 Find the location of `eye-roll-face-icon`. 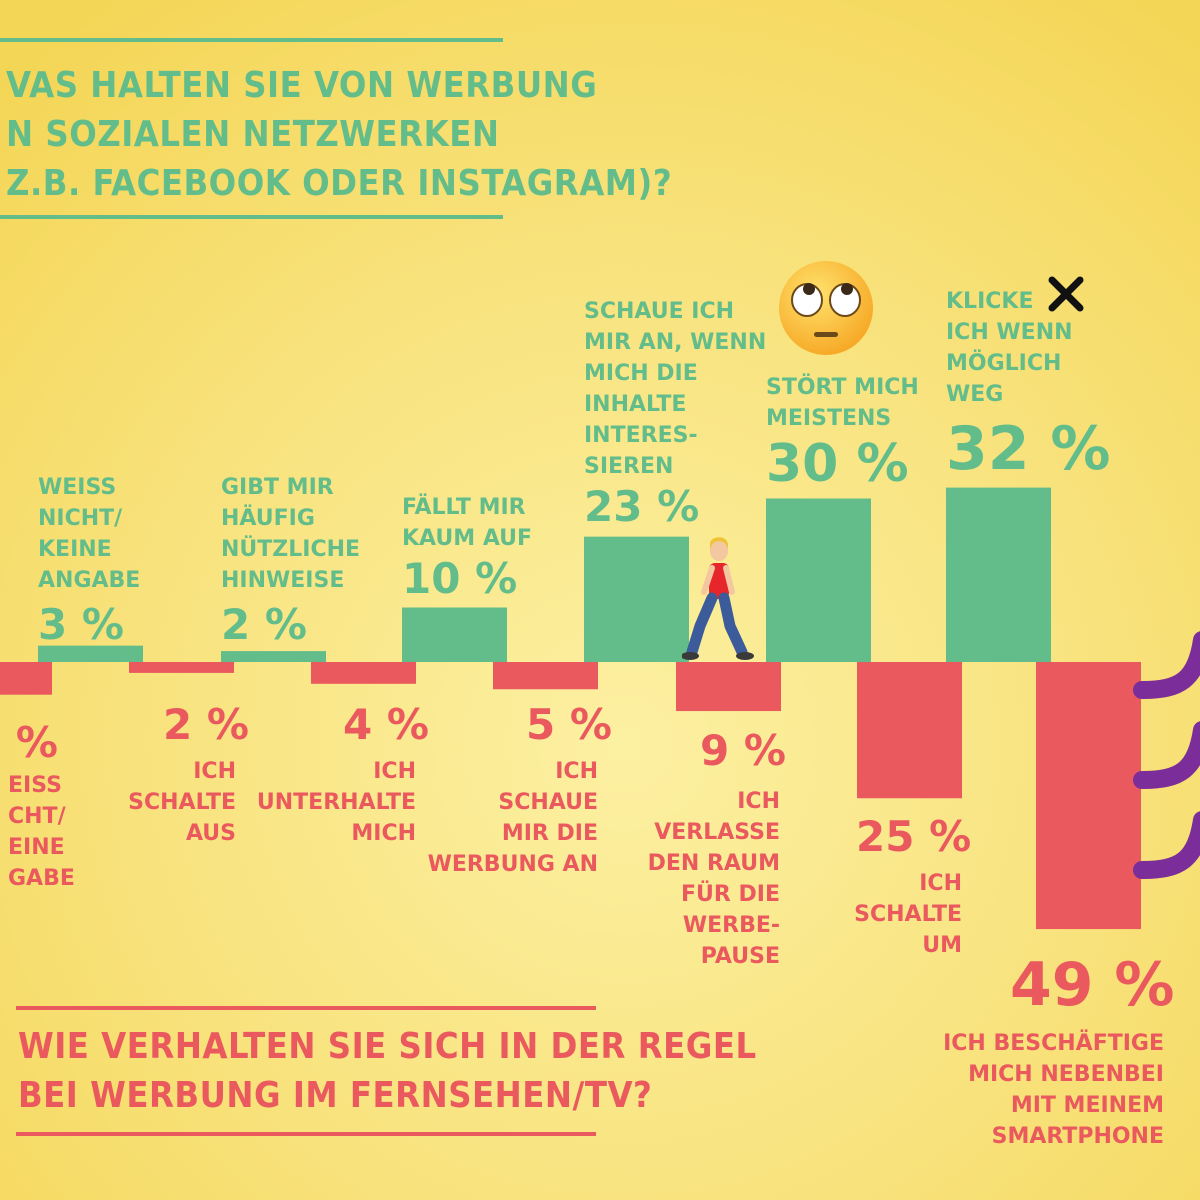

eye-roll-face-icon is located at coordinates (826, 308).